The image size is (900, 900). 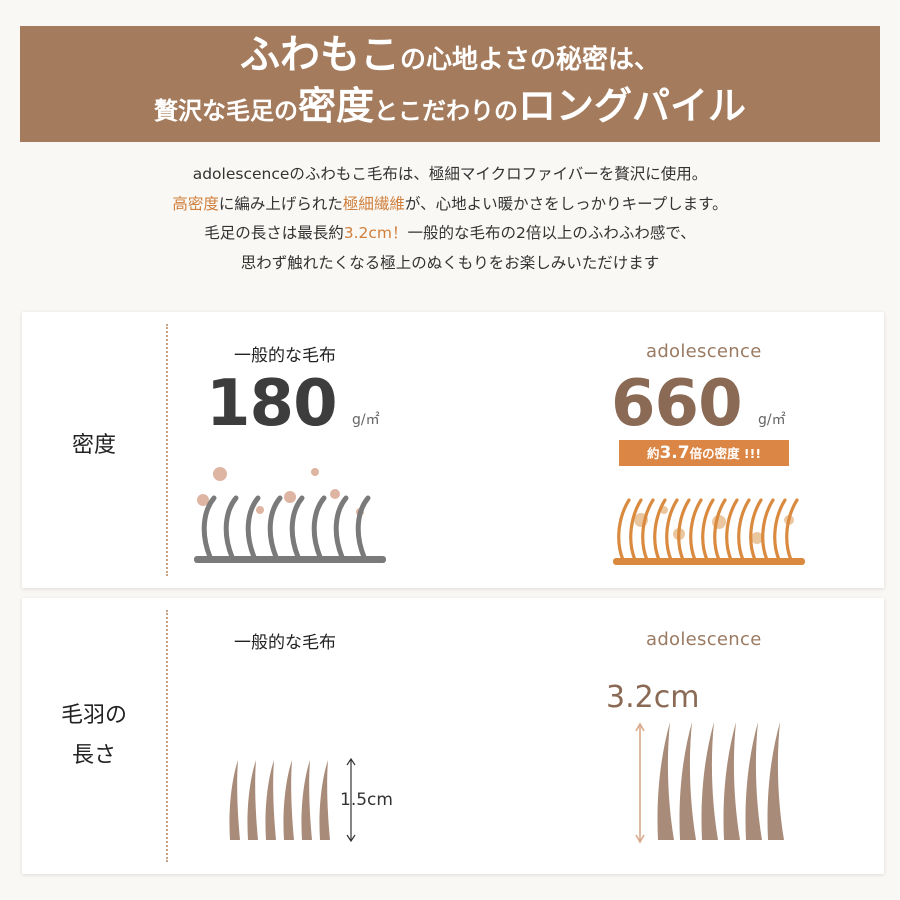 What do you see at coordinates (366, 420) in the screenshot?
I see `general-density-unit: g/㎡` at bounding box center [366, 420].